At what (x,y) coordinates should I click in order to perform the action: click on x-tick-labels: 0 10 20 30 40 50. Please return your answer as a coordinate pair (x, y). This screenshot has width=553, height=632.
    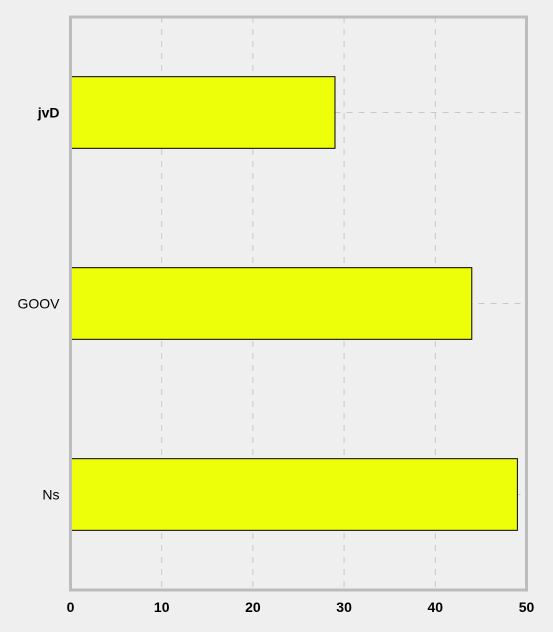
    Looking at the image, I should click on (301, 607).